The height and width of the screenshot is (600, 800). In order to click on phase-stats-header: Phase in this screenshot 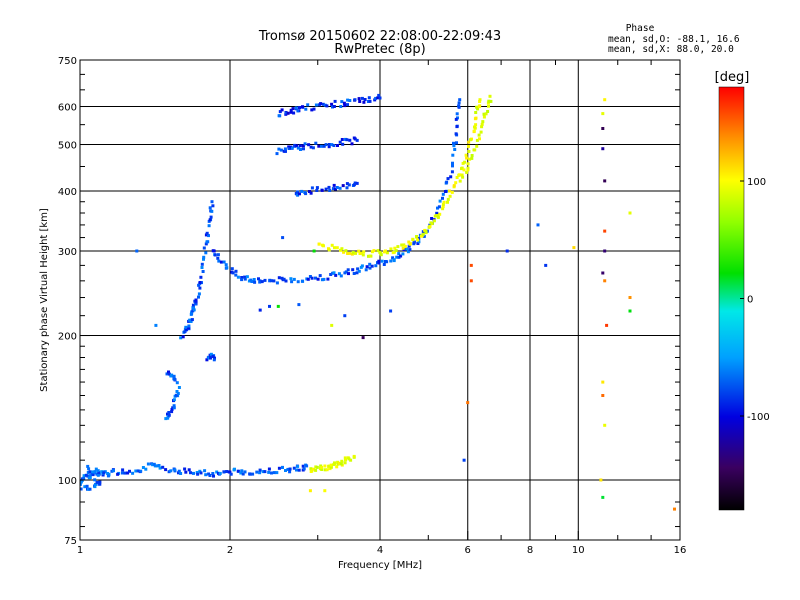, I will do `click(640, 28)`.